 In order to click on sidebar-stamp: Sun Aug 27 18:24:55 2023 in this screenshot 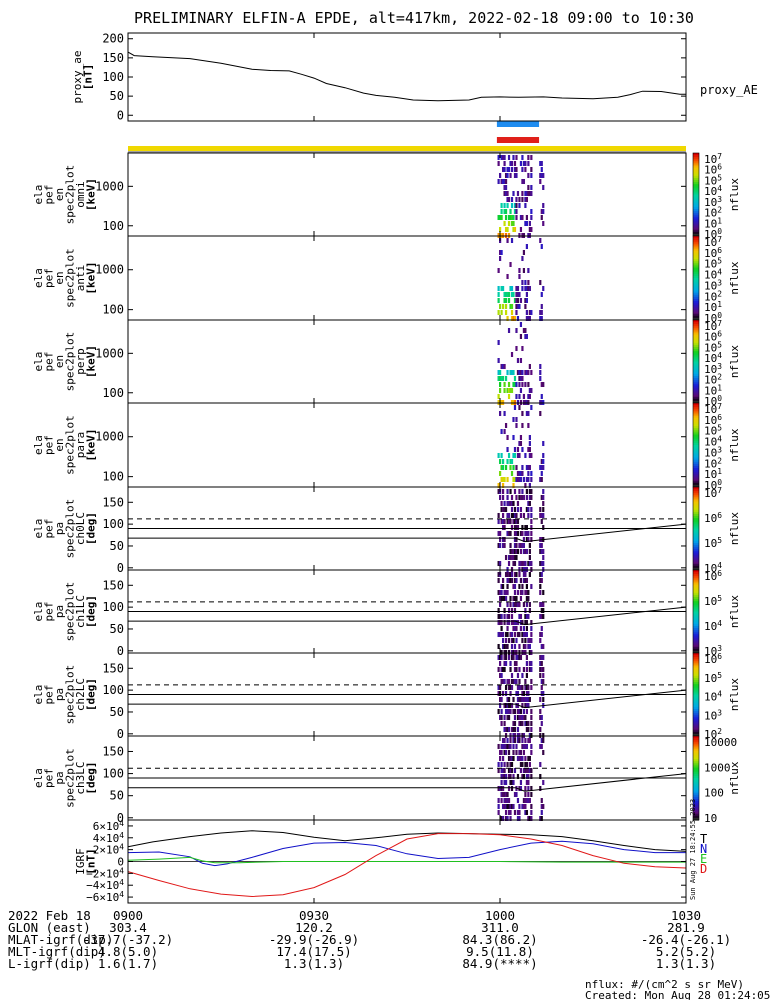, I will do `click(693, 849)`.